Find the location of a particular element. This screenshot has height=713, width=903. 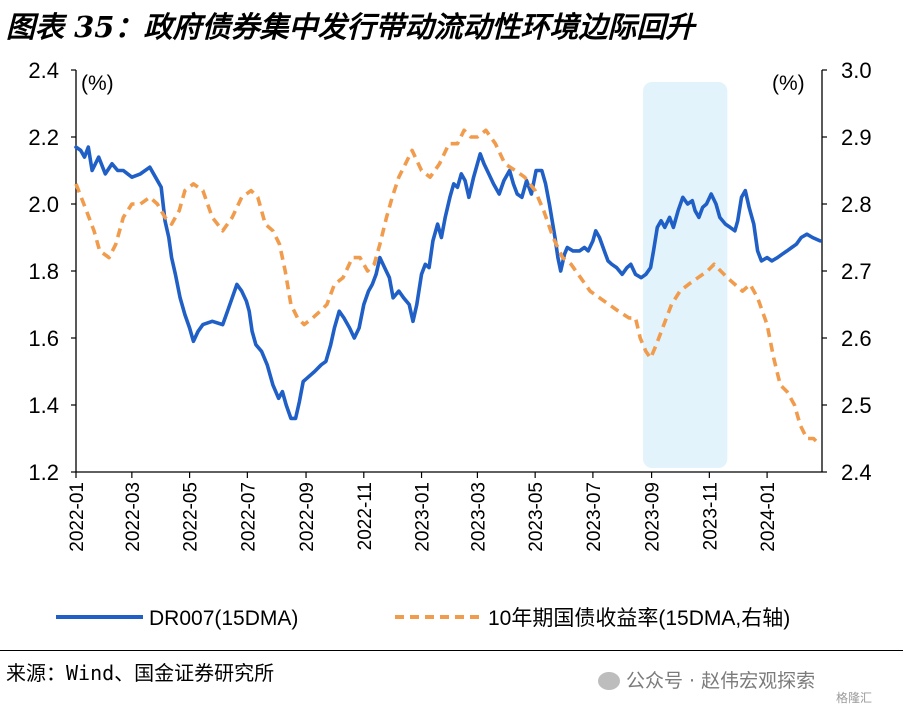

left-tick-label: 1.2 is located at coordinates (43, 472).